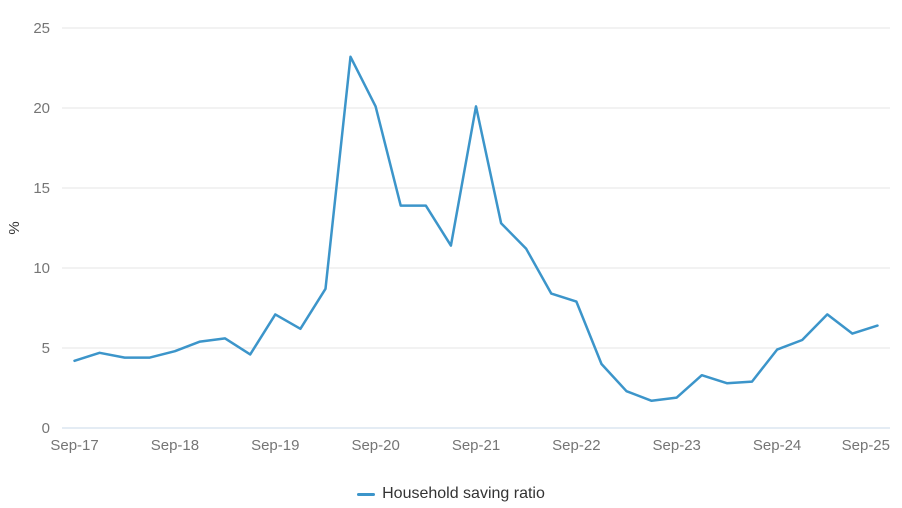  What do you see at coordinates (576, 445) in the screenshot?
I see `x-tick-label: Sep-22` at bounding box center [576, 445].